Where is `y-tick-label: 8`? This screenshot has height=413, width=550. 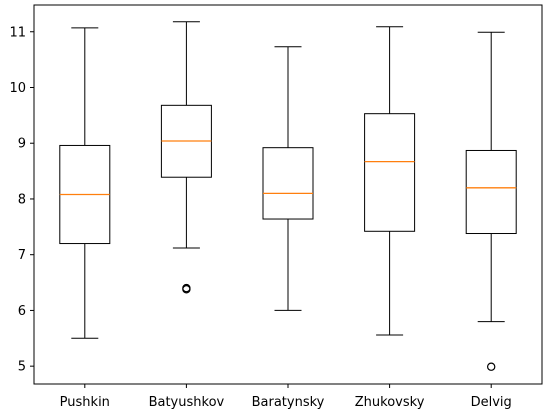 y-tick-label: 8 is located at coordinates (22, 199).